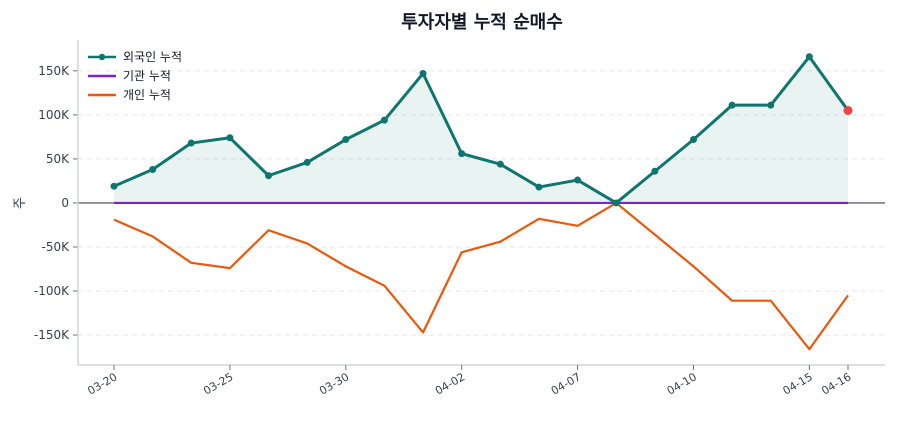 The height and width of the screenshot is (424, 900). What do you see at coordinates (334, 383) in the screenshot?
I see `x-tick-label: 03-30` at bounding box center [334, 383].